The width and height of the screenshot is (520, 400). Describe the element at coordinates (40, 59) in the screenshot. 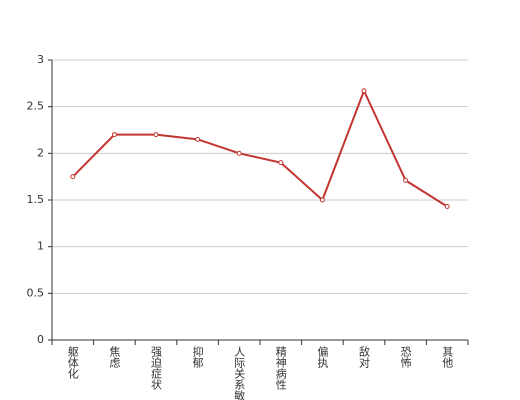

I see `y-tick-label: 3` at that location.